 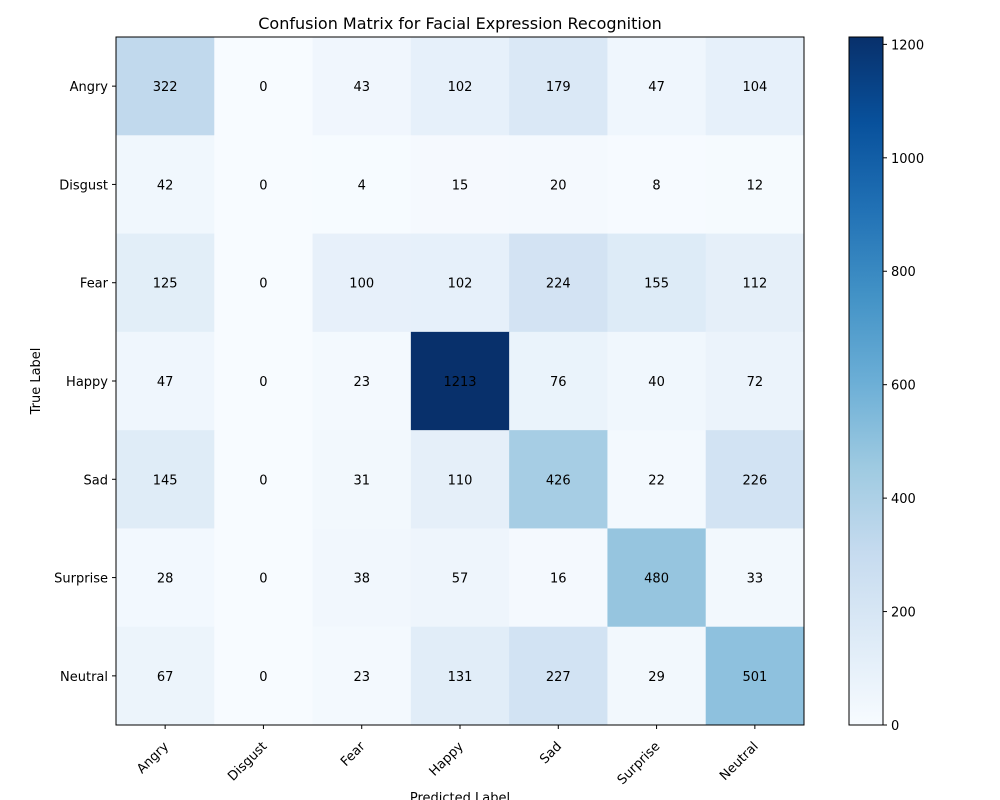 I want to click on colorbar-tick-label: 800, so click(x=903, y=272).